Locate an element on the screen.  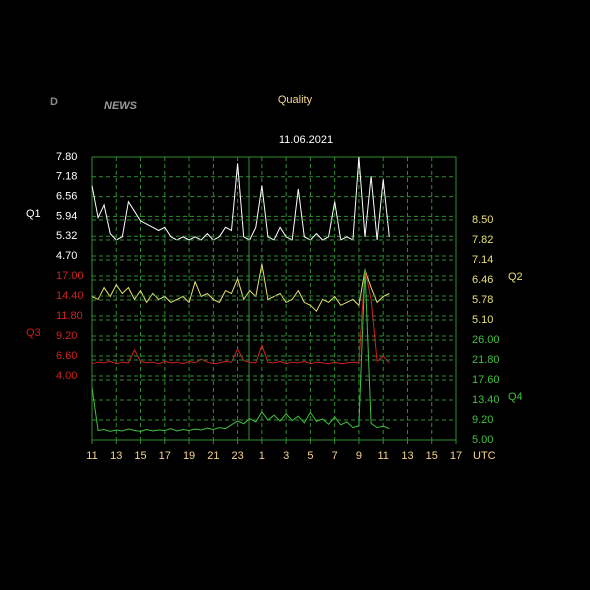
logo-word: NEWS is located at coordinates (121, 106).